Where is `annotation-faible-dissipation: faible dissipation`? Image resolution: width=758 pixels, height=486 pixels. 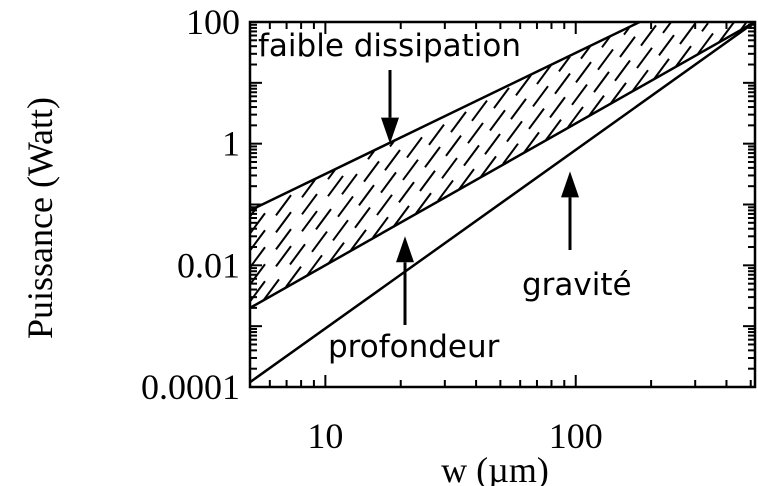
annotation-faible-dissipation: faible dissipation is located at coordinates (389, 46).